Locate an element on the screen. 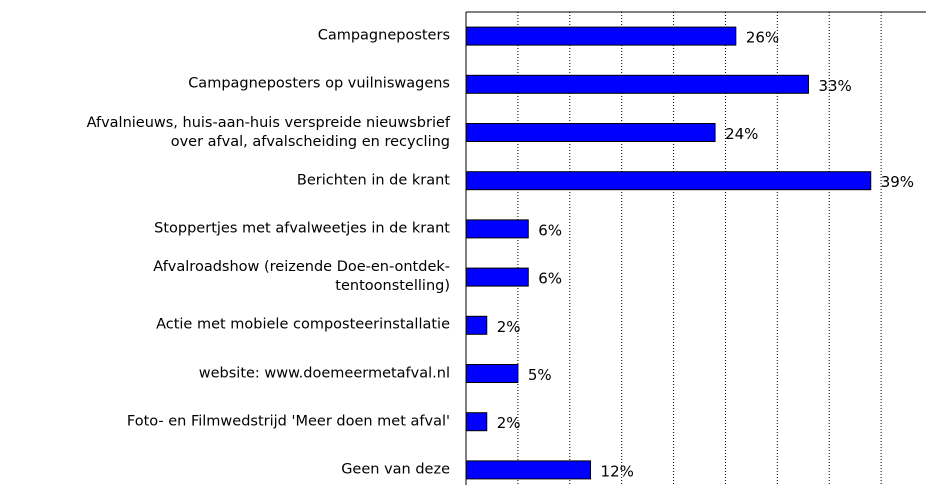  value-label: 33% is located at coordinates (834, 86).